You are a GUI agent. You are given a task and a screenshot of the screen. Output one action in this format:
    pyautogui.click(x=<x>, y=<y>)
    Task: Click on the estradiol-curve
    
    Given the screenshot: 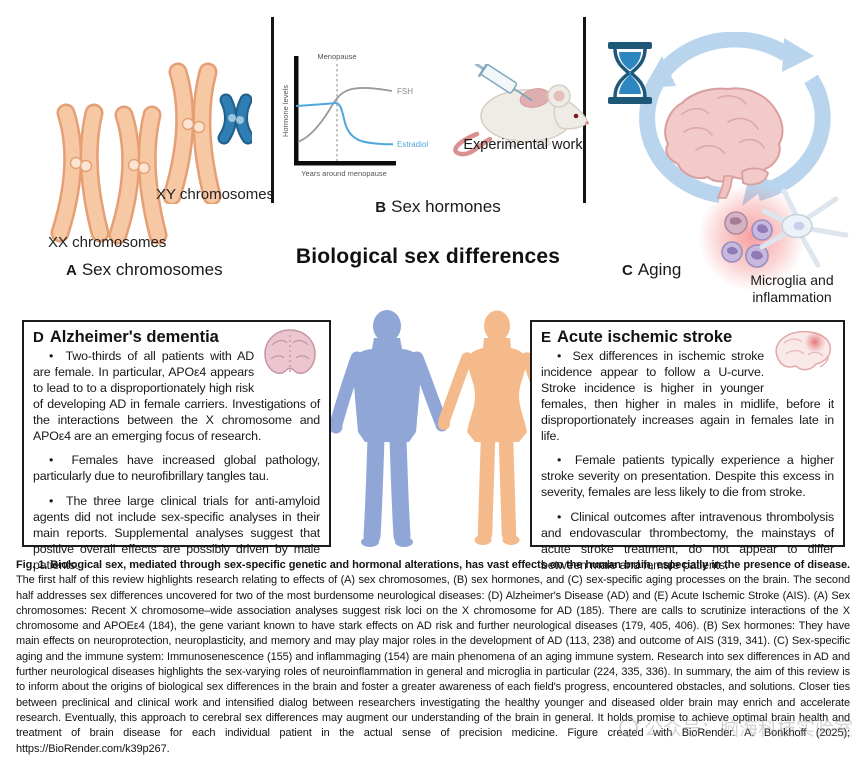 What is the action you would take?
    pyautogui.click(x=344, y=124)
    